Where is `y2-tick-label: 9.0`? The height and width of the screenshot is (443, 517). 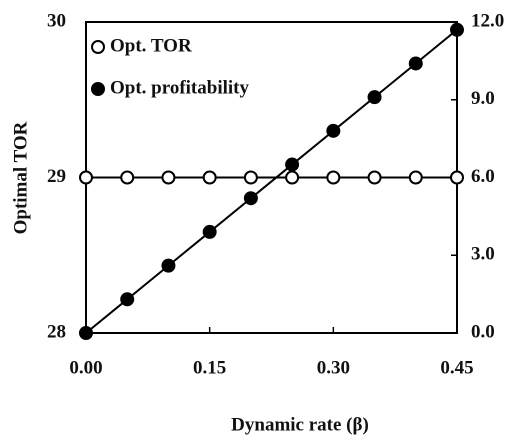 y2-tick-label: 9.0 is located at coordinates (483, 98).